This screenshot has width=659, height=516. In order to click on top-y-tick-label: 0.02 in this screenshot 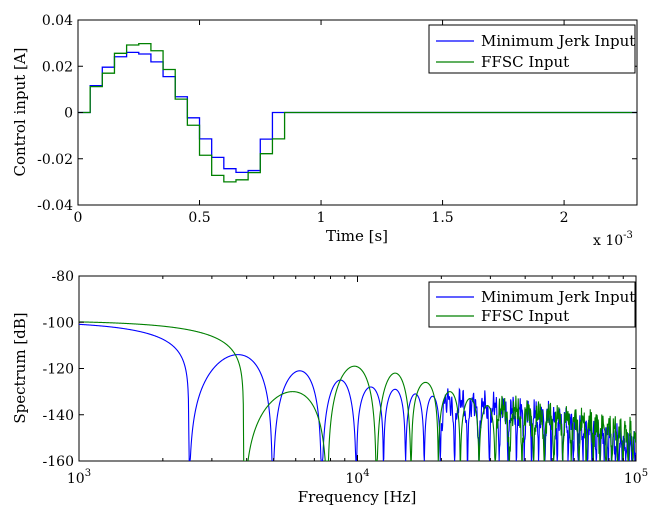, I will do `click(57, 67)`.